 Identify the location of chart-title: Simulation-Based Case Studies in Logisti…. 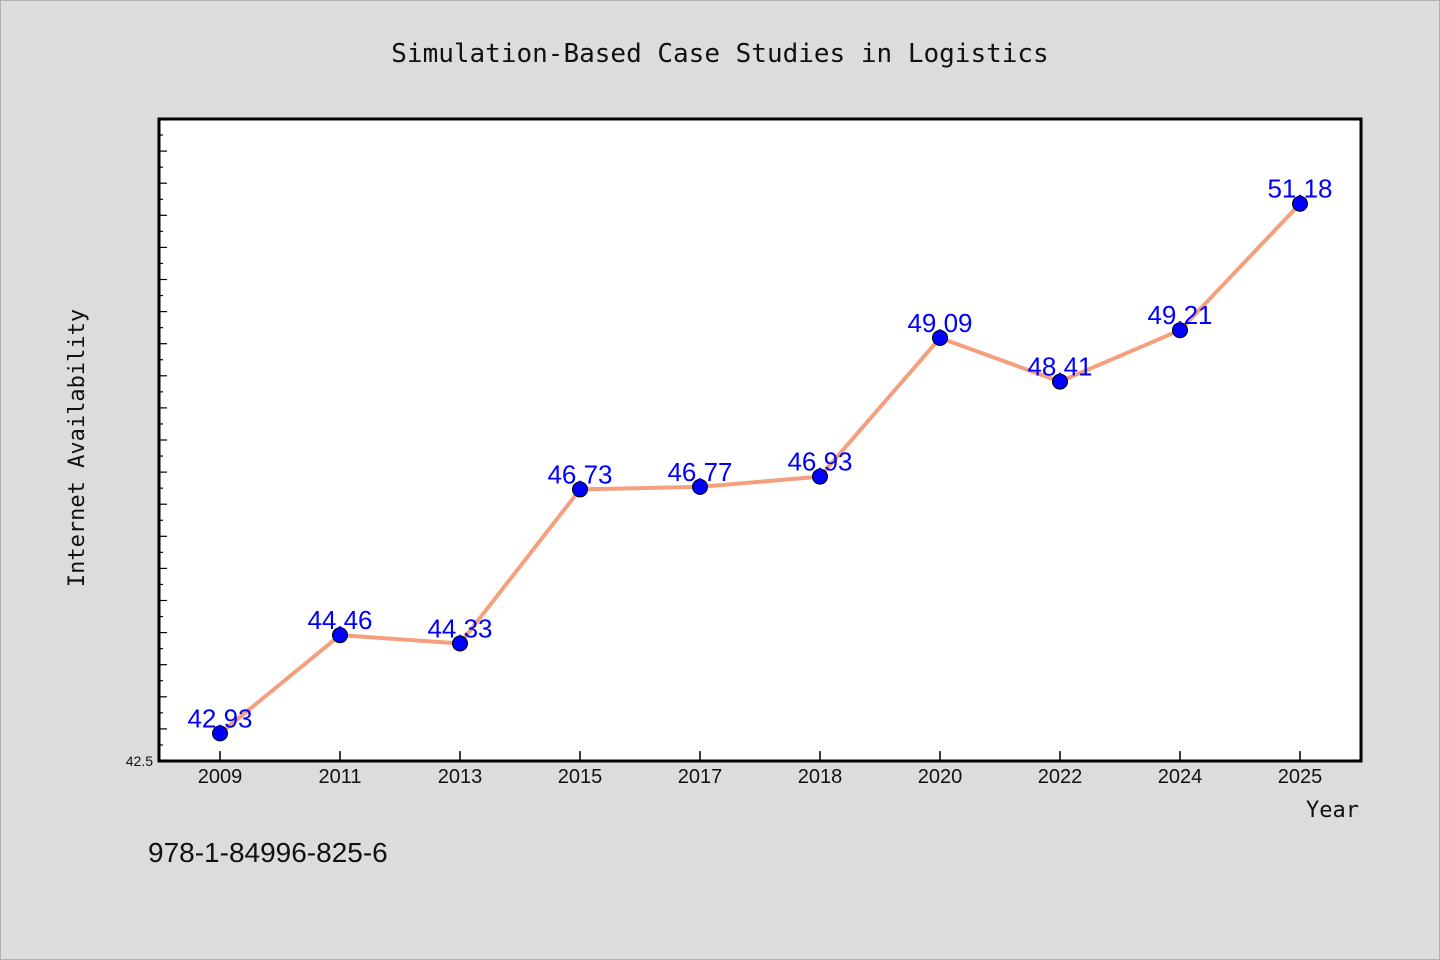
(719, 54).